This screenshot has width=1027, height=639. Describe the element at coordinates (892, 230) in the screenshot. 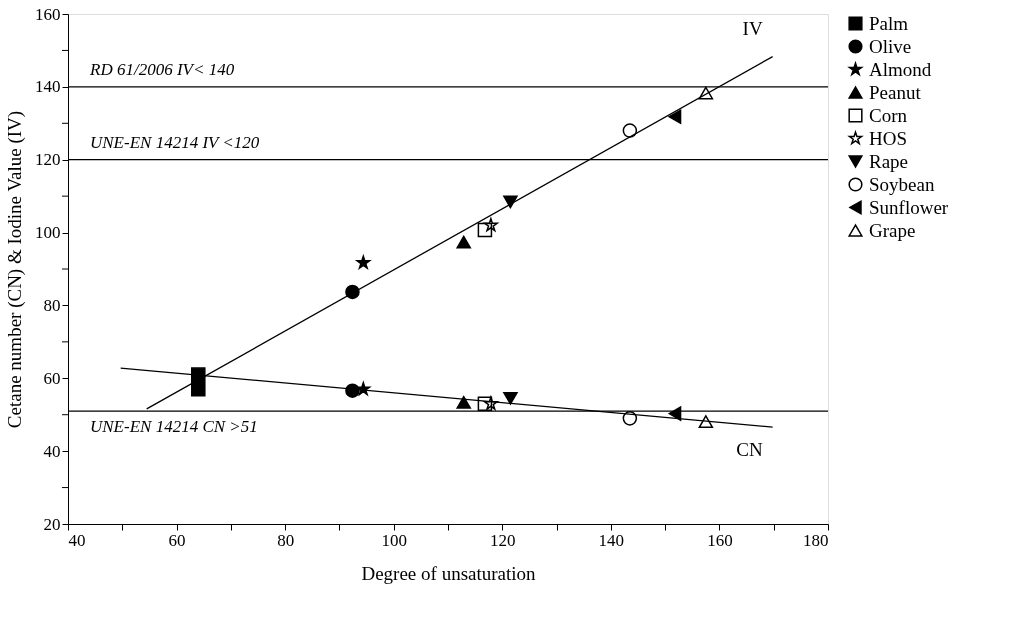

I see `legend-label: Grape` at that location.